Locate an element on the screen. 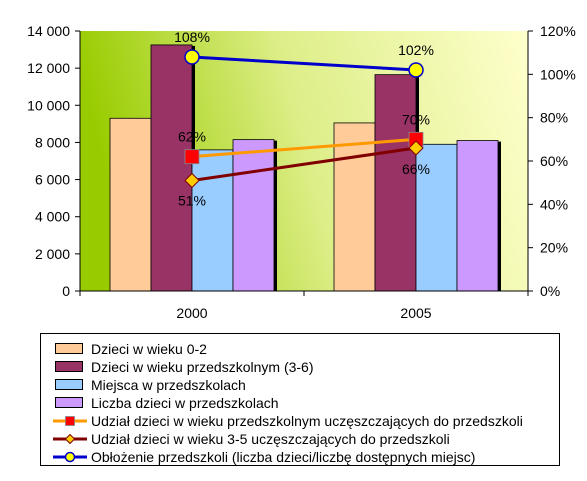 This screenshot has height=481, width=587. y-right-tick-label: 80% is located at coordinates (554, 118).